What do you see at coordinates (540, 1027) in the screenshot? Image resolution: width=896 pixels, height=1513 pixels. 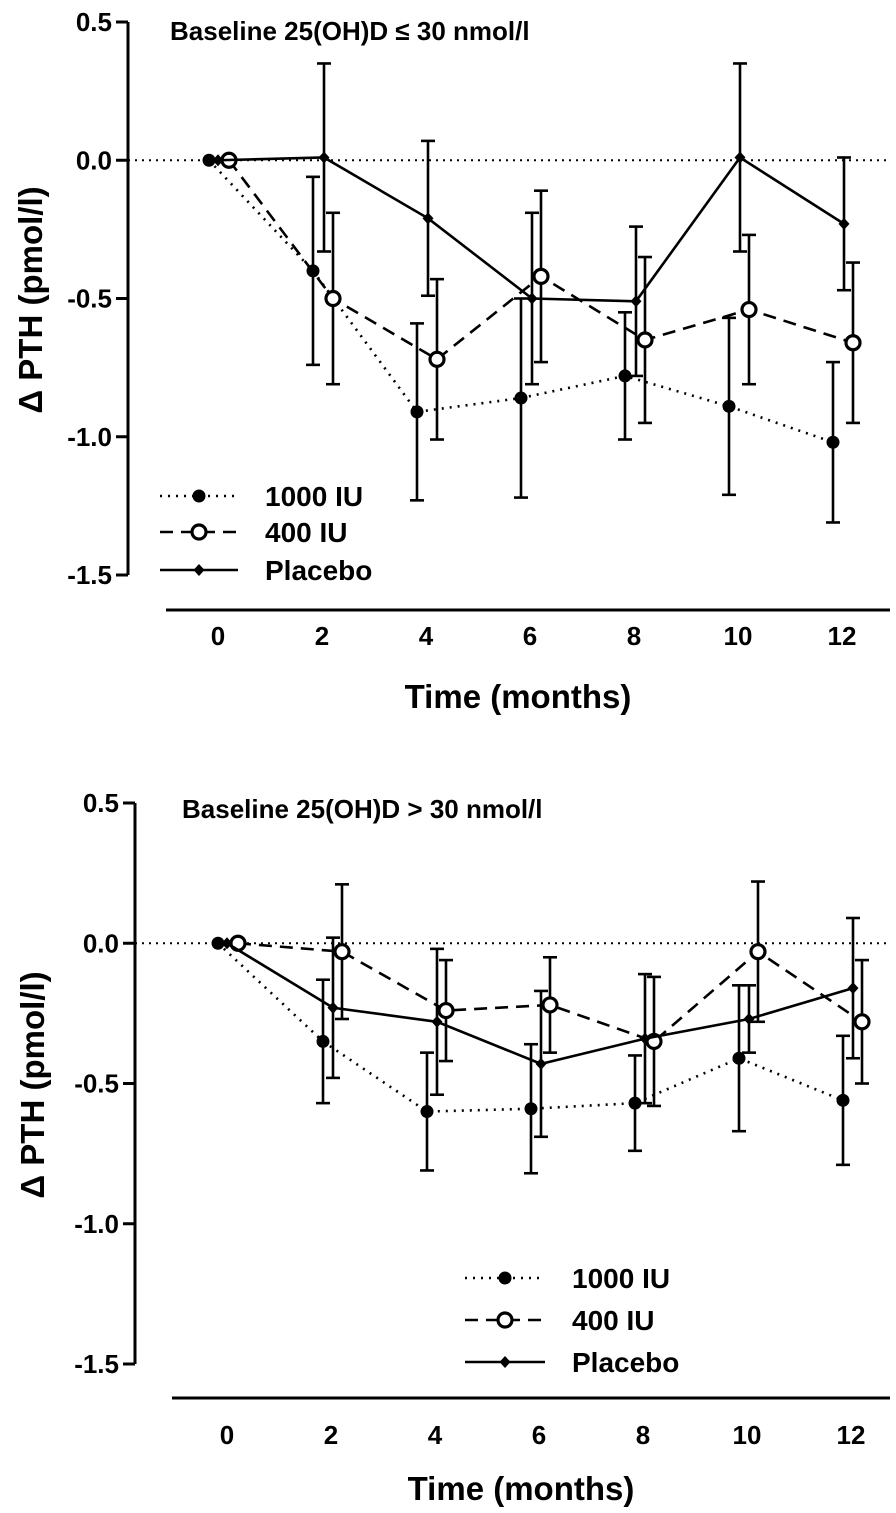 I see `series-placebo` at bounding box center [540, 1027].